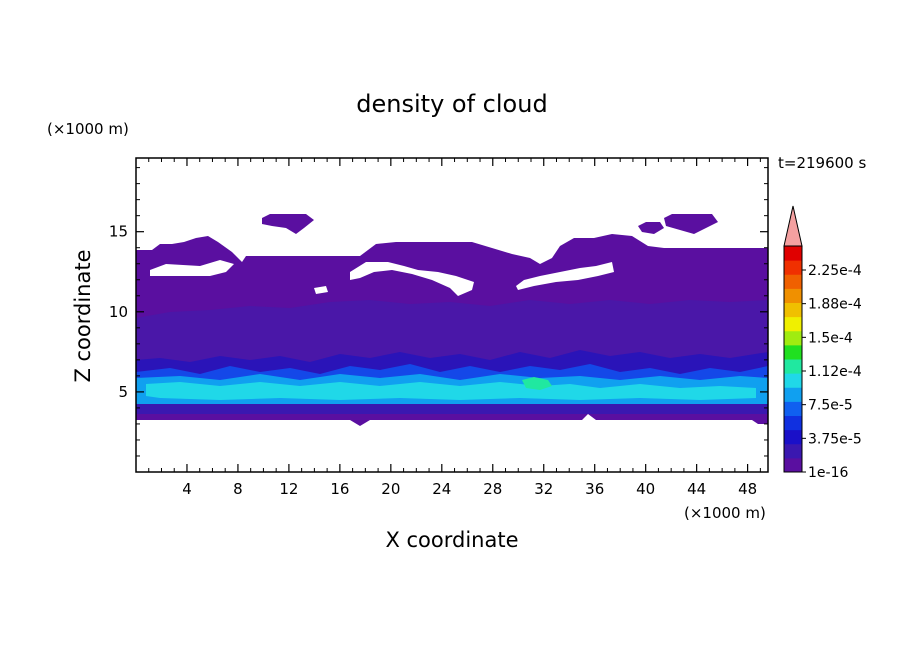 This screenshot has width=904, height=654. Describe the element at coordinates (492, 489) in the screenshot. I see `x-tick-label: 28` at that location.